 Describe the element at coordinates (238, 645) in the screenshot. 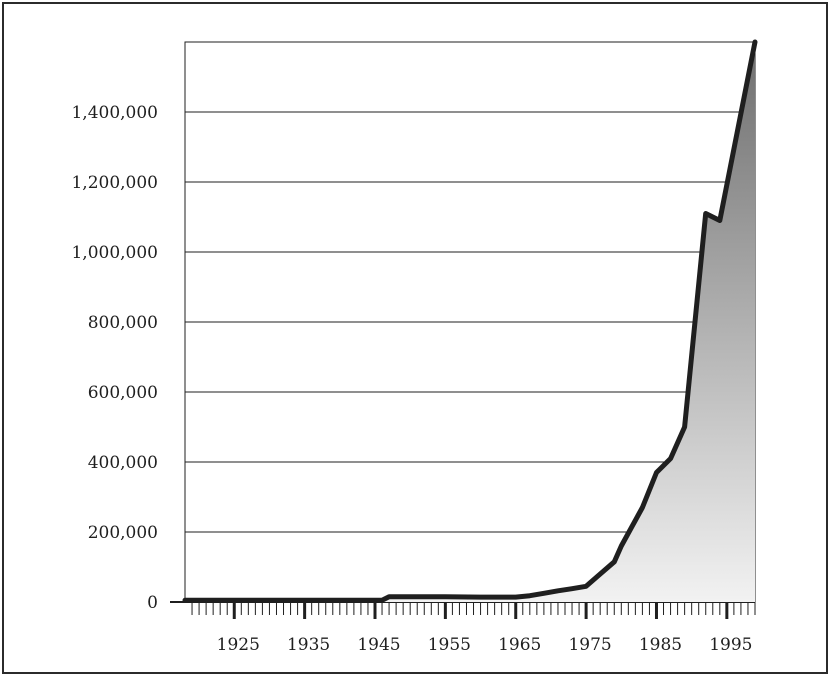

I see `x-tick-label: 1925` at that location.